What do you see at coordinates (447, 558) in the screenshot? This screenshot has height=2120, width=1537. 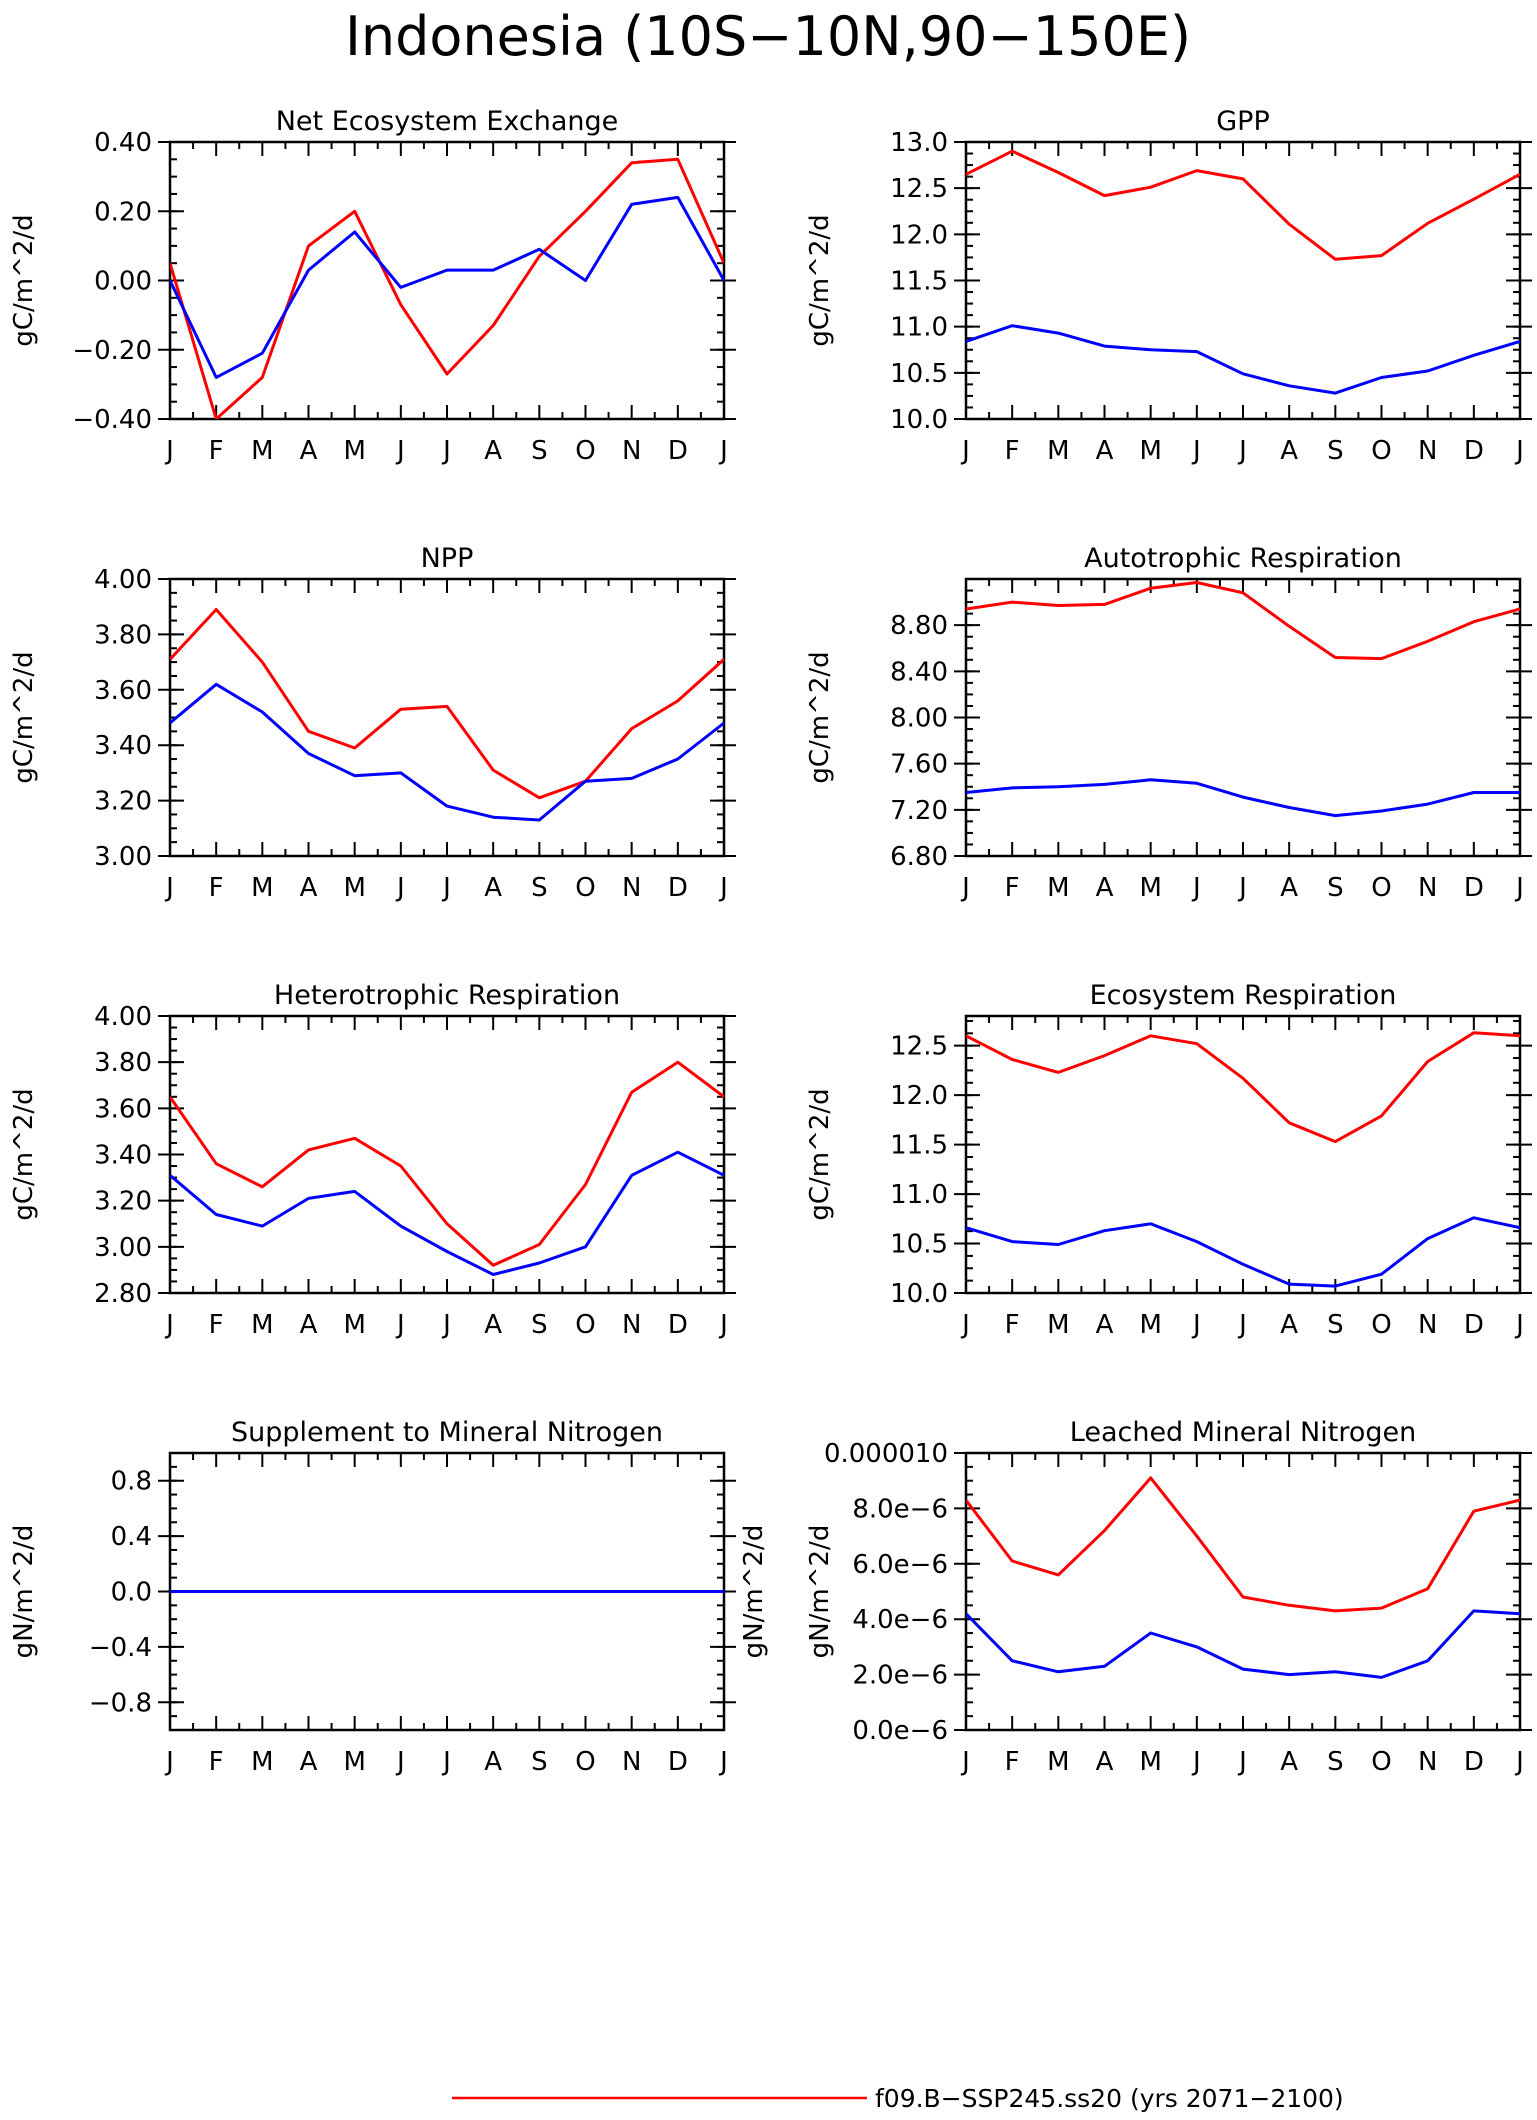 I see `panel-title: NPP` at bounding box center [447, 558].